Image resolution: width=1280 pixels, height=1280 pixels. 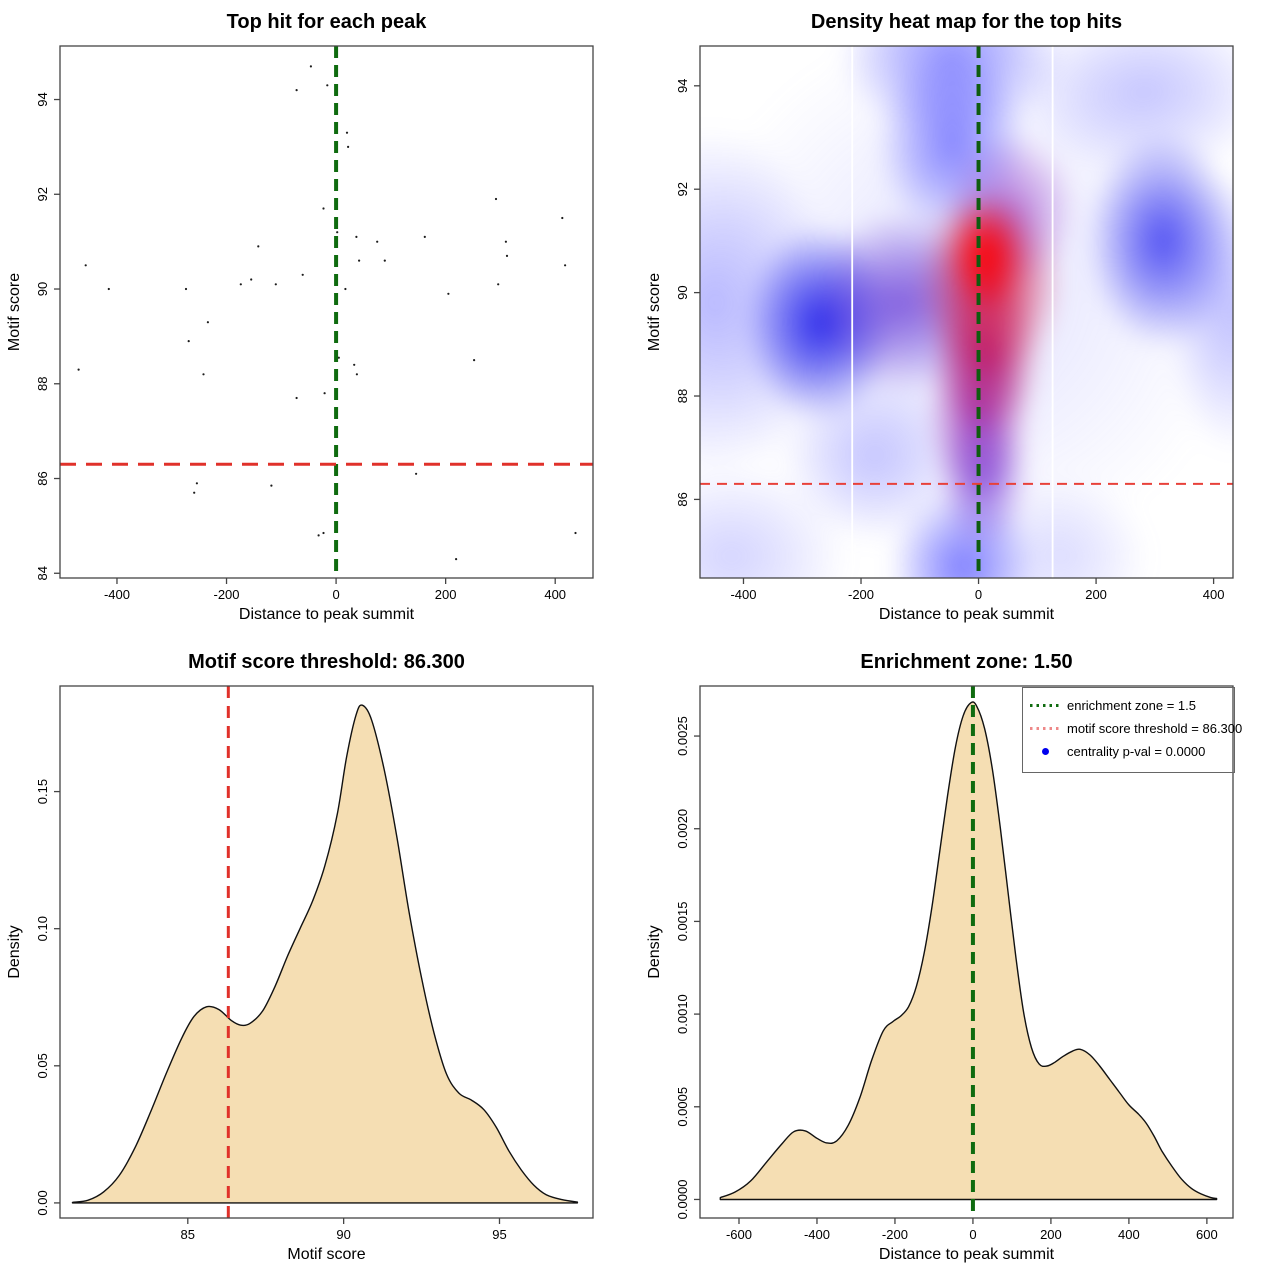 What do you see at coordinates (682, 1200) in the screenshot?
I see `y-tick-label: 0.0000` at bounding box center [682, 1200].